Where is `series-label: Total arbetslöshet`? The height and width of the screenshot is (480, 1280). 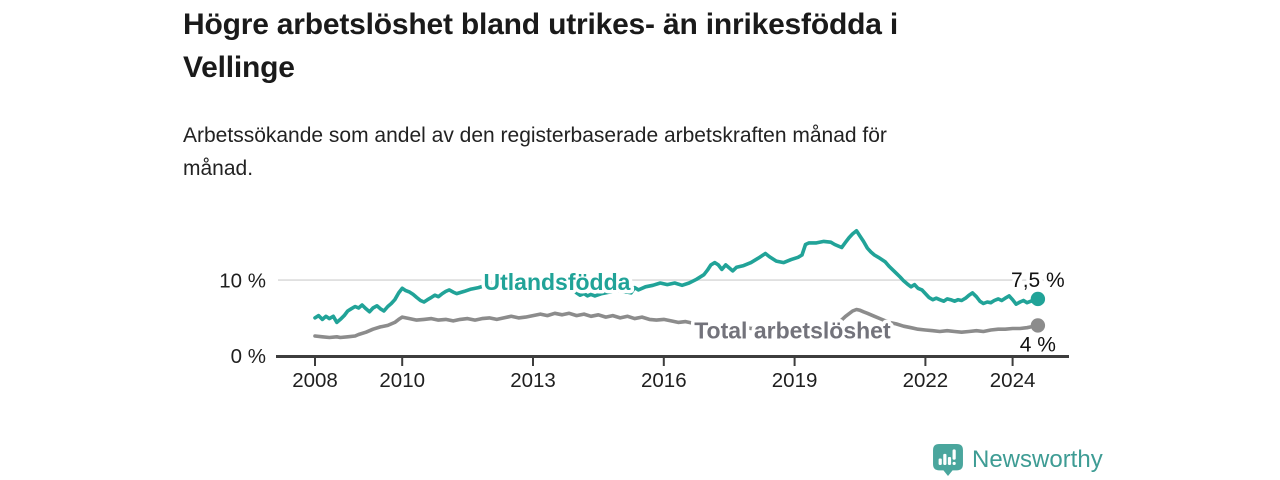 series-label: Total arbetslöshet is located at coordinates (792, 330).